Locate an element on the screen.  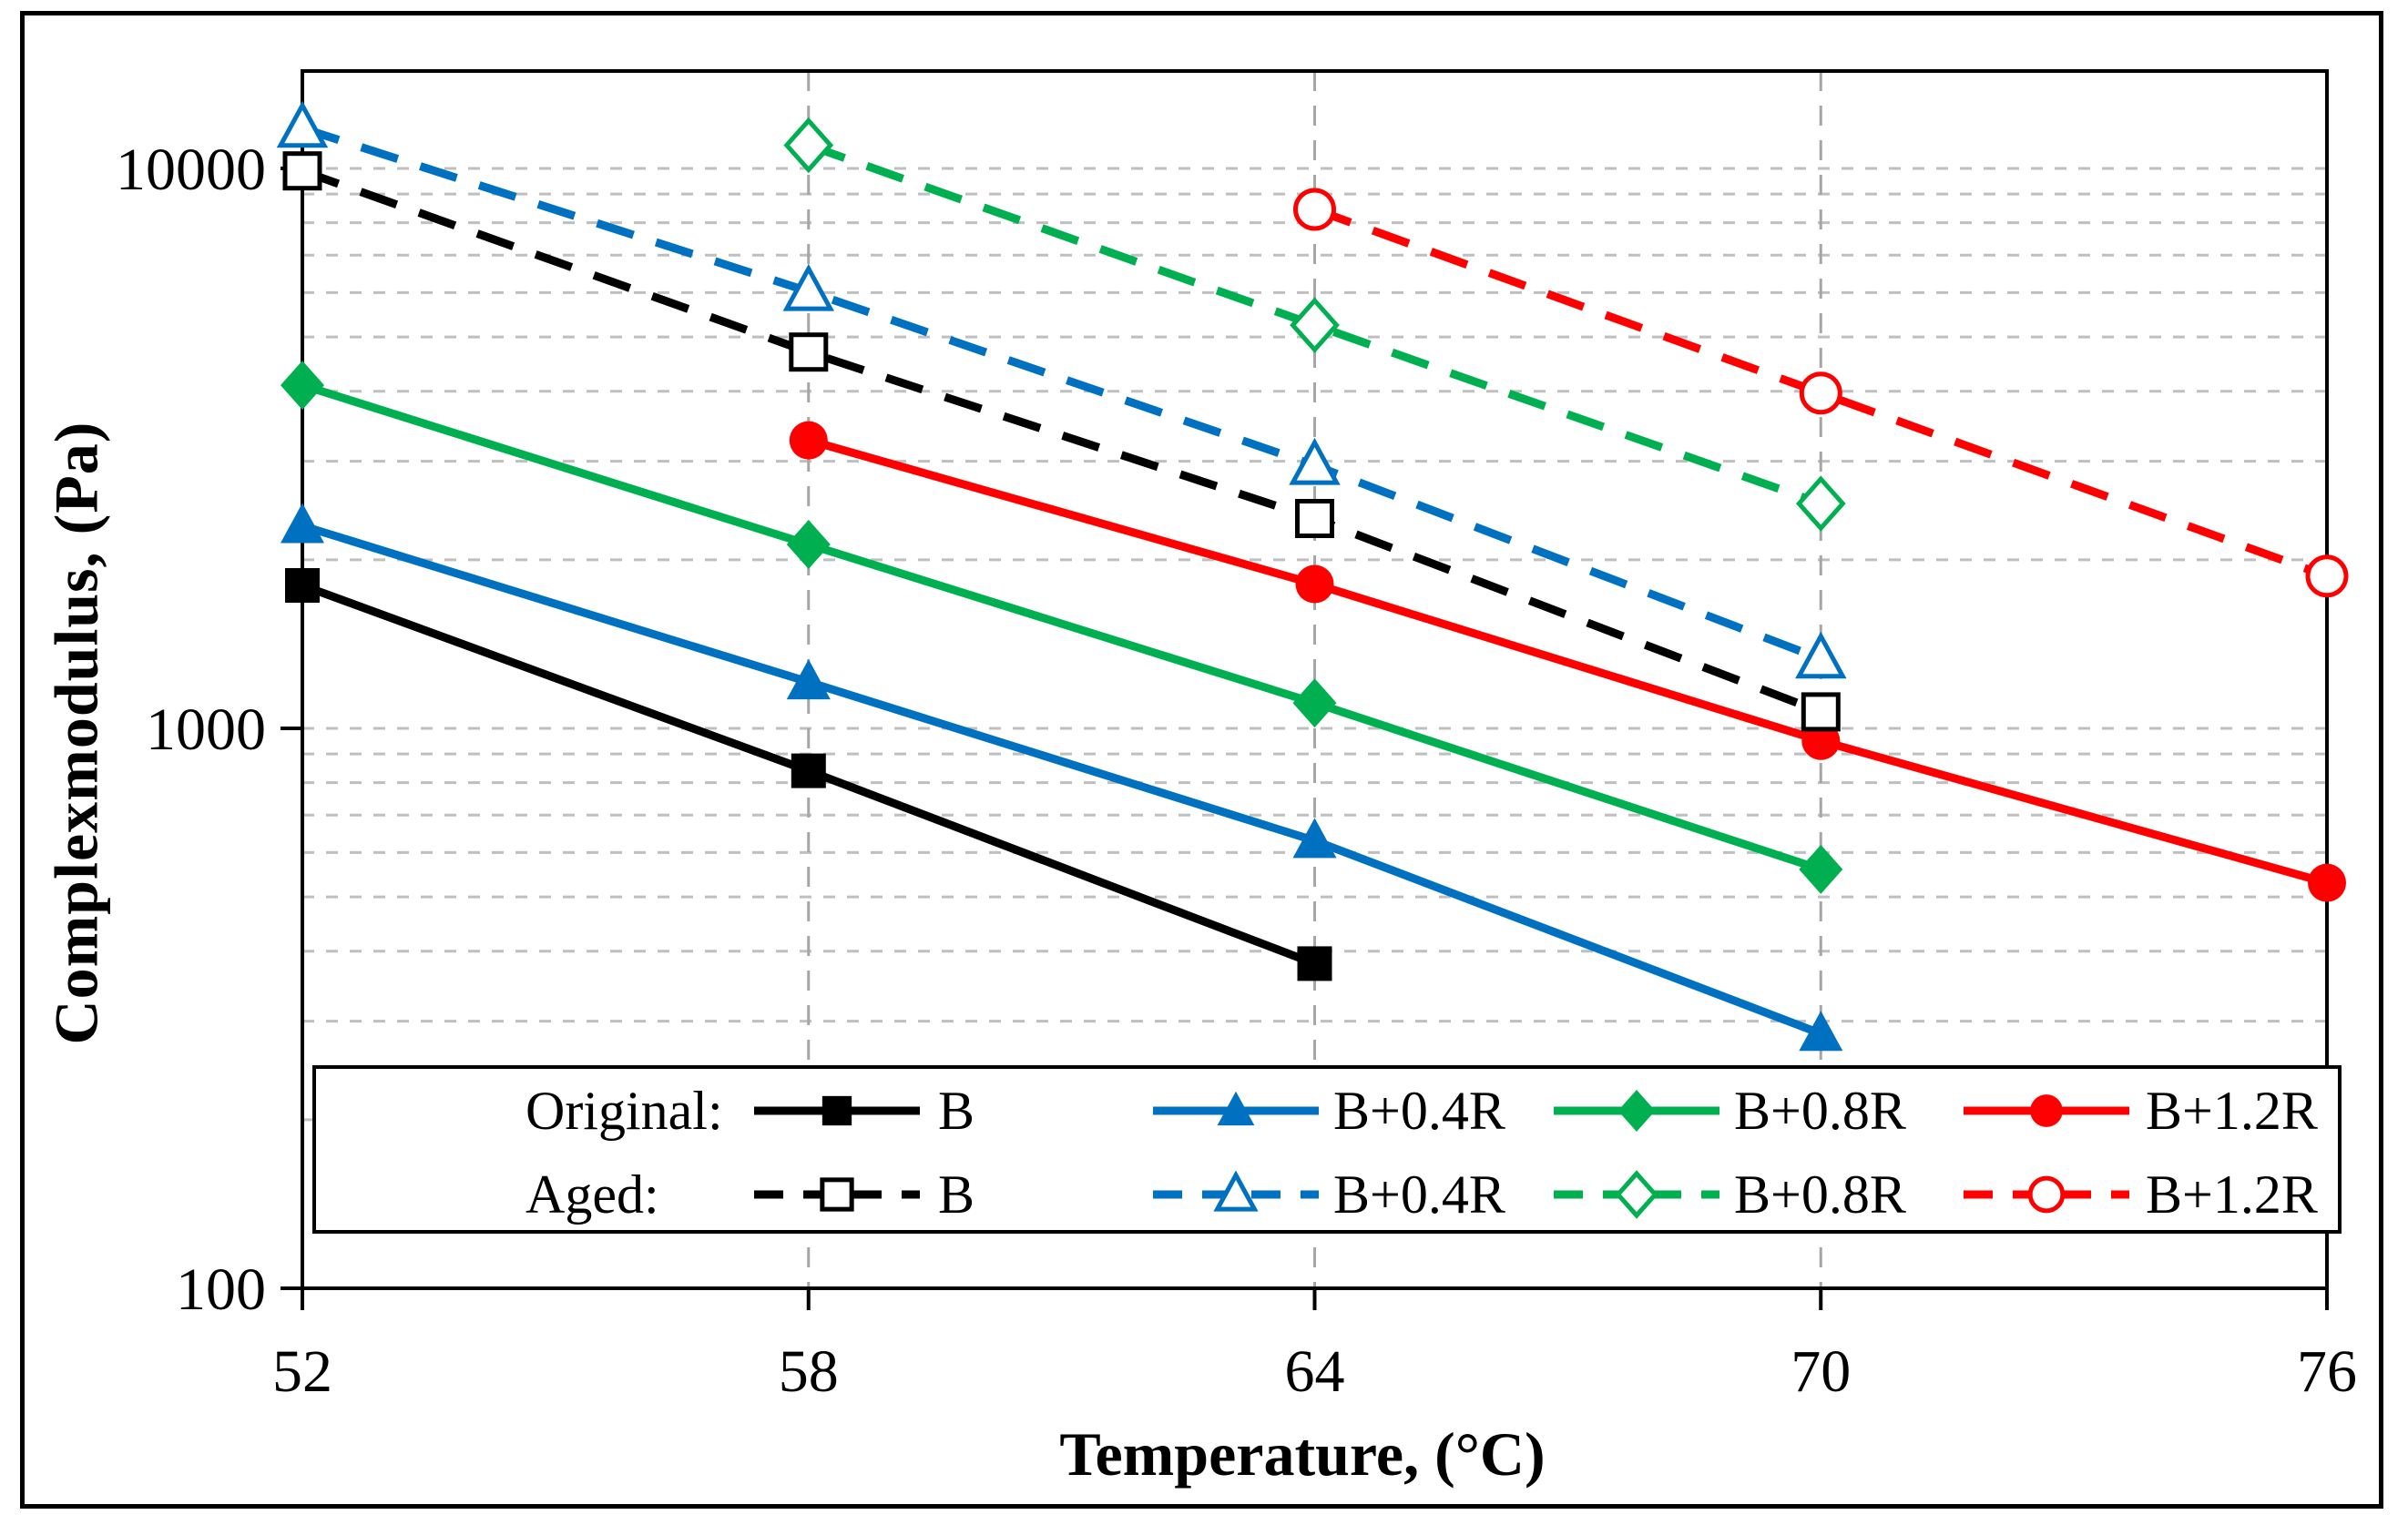
series-line-aged-b+0.8r is located at coordinates (1314, 325).